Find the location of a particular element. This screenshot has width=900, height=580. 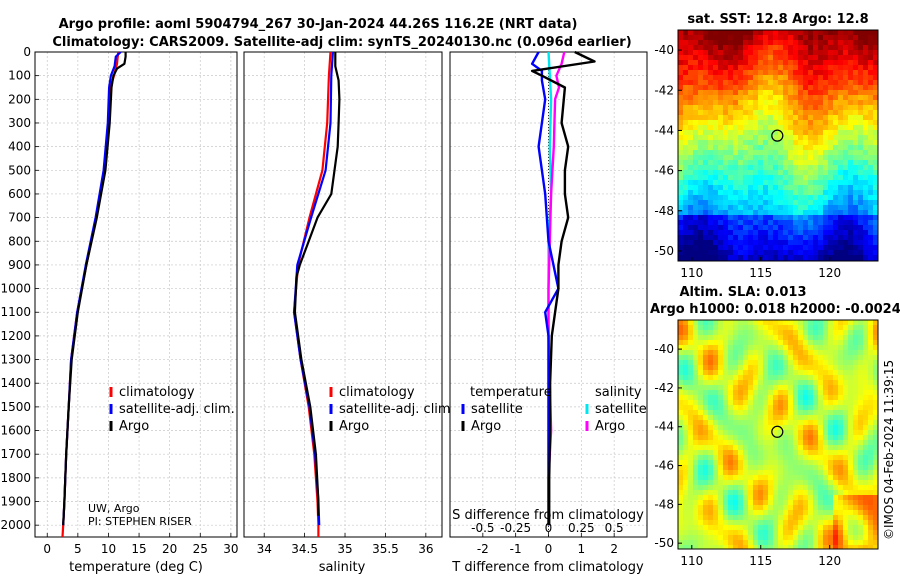

sla-subtitle: Argo h1000: 0.018 h2000: -0.0024 is located at coordinates (775, 309).